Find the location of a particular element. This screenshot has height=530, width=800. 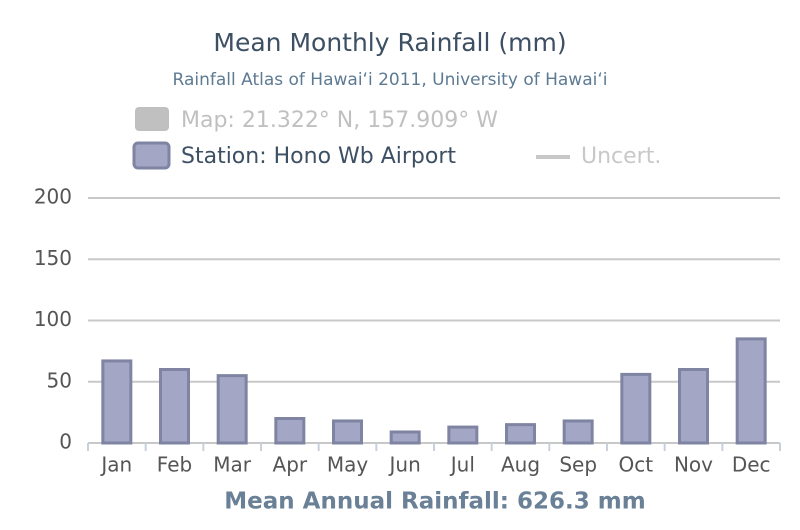

x-tick-label: Sep is located at coordinates (578, 465).